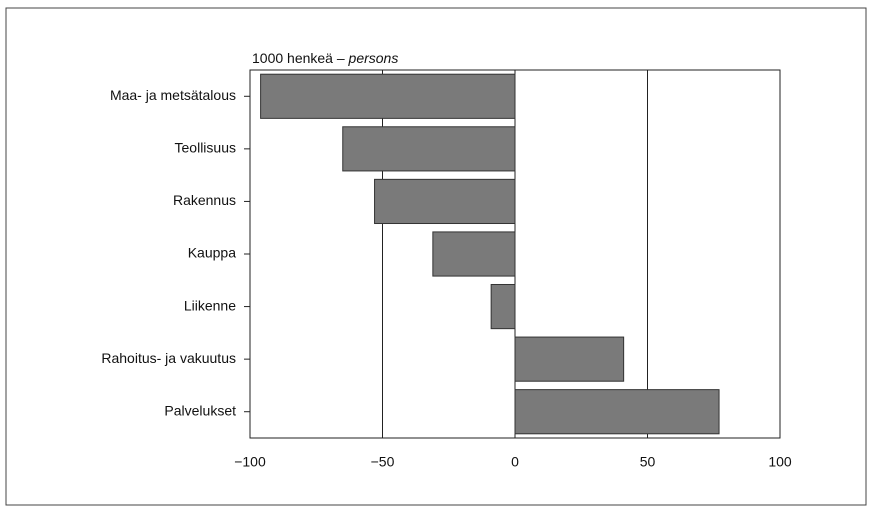 Image resolution: width=871 pixels, height=518 pixels. Describe the element at coordinates (373, 58) in the screenshot. I see `axis-title-en: persons` at that location.